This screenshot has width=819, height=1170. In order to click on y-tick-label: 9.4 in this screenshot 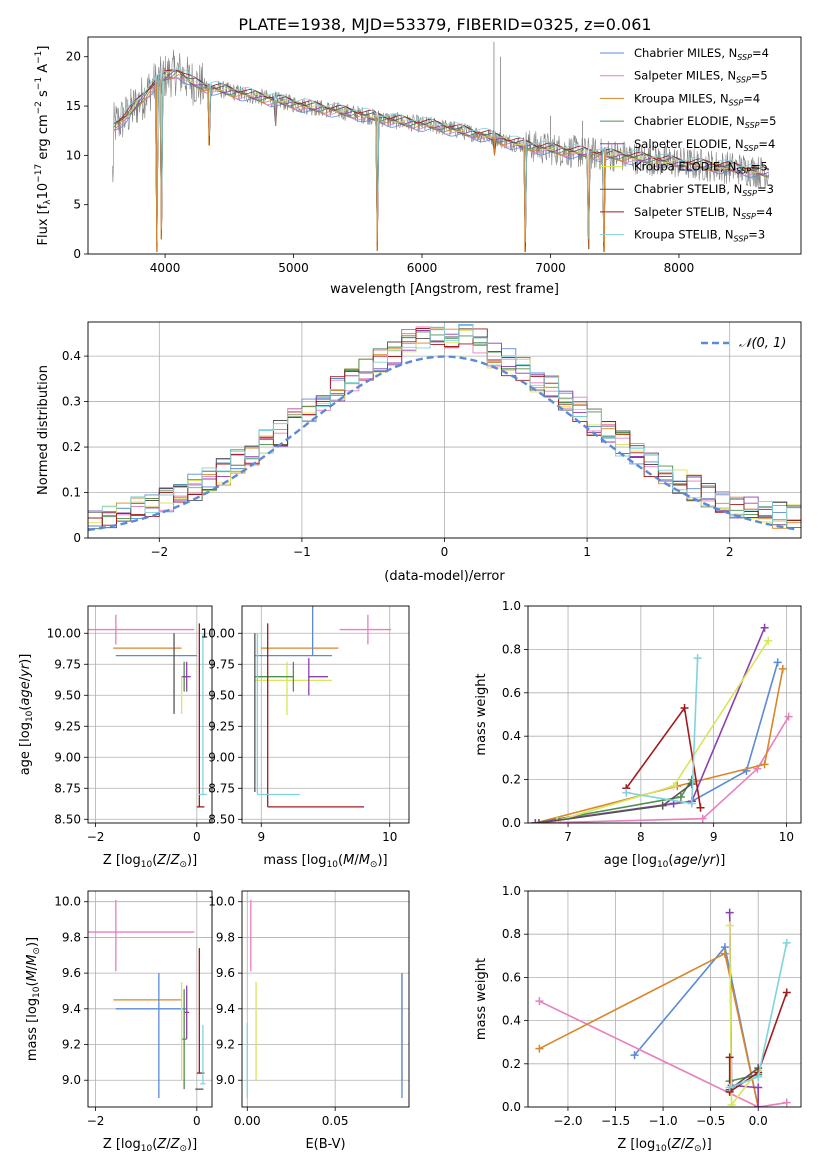, I will do `click(71, 1009)`.